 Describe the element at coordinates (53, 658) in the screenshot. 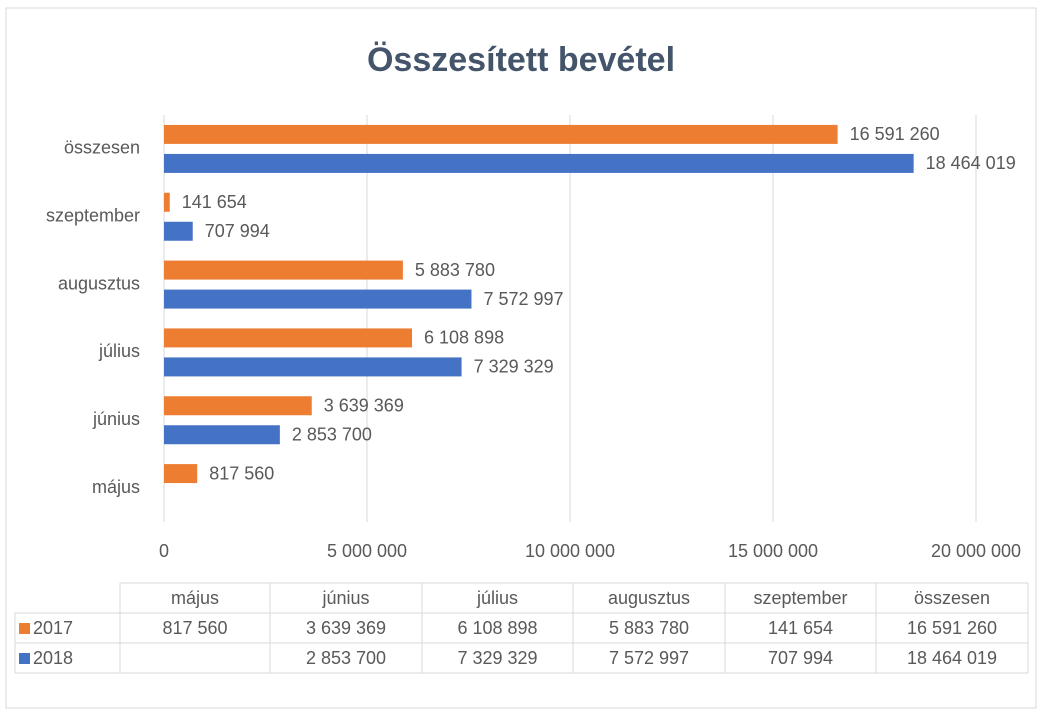

I see `legend-label: 2018` at that location.